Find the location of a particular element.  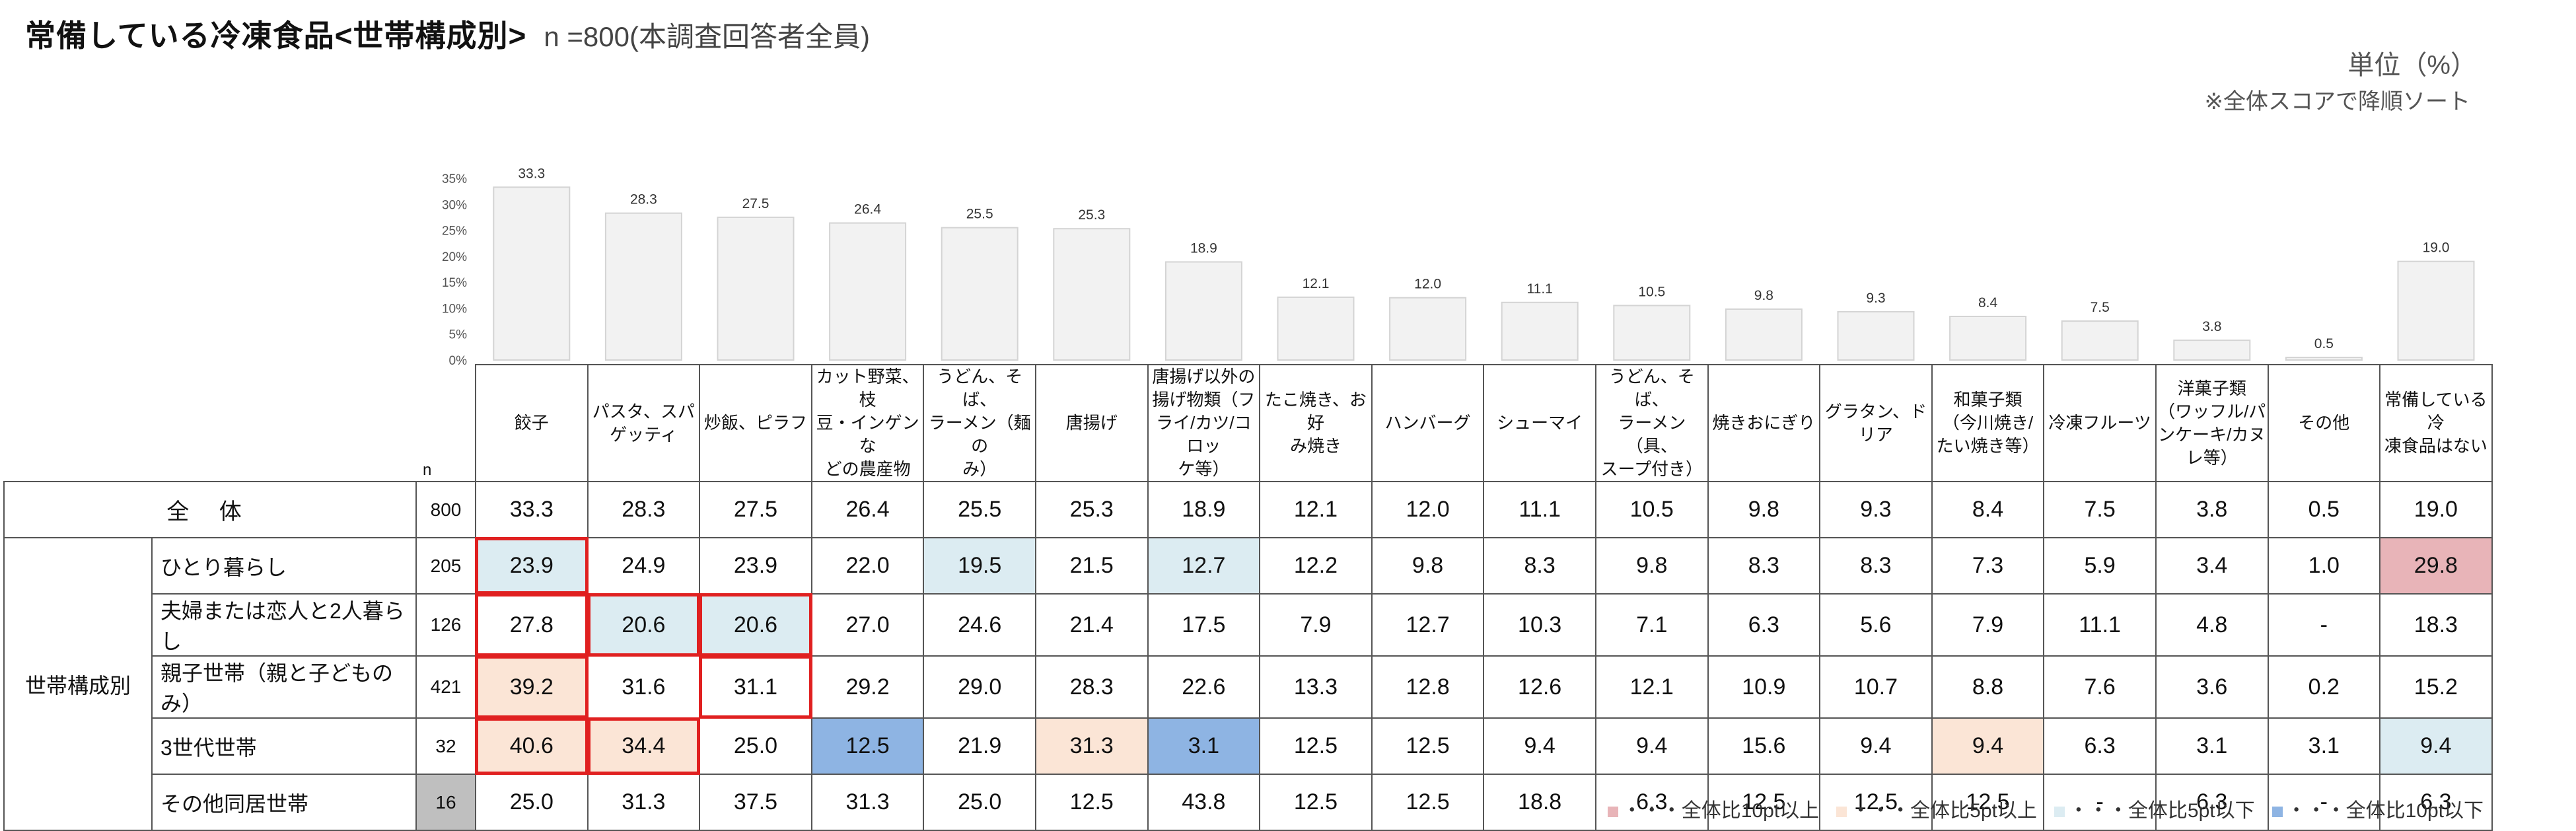

column-header-line: 常備している冷 is located at coordinates (2435, 412).